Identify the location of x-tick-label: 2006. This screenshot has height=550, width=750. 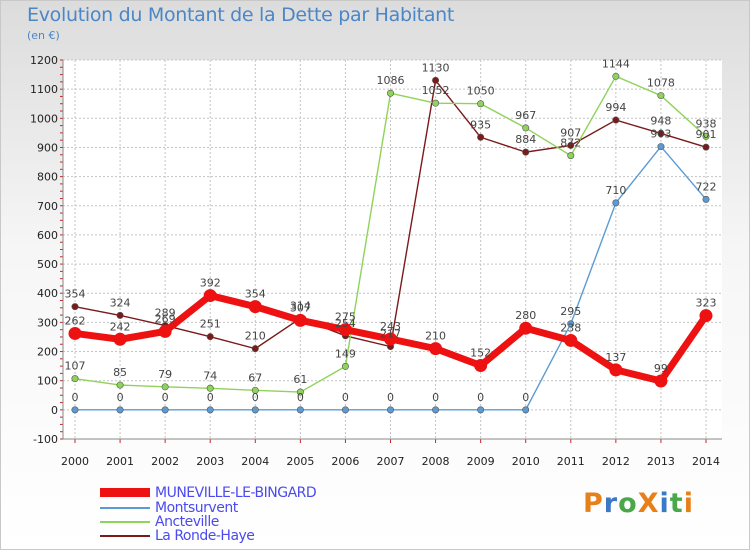
(345, 461).